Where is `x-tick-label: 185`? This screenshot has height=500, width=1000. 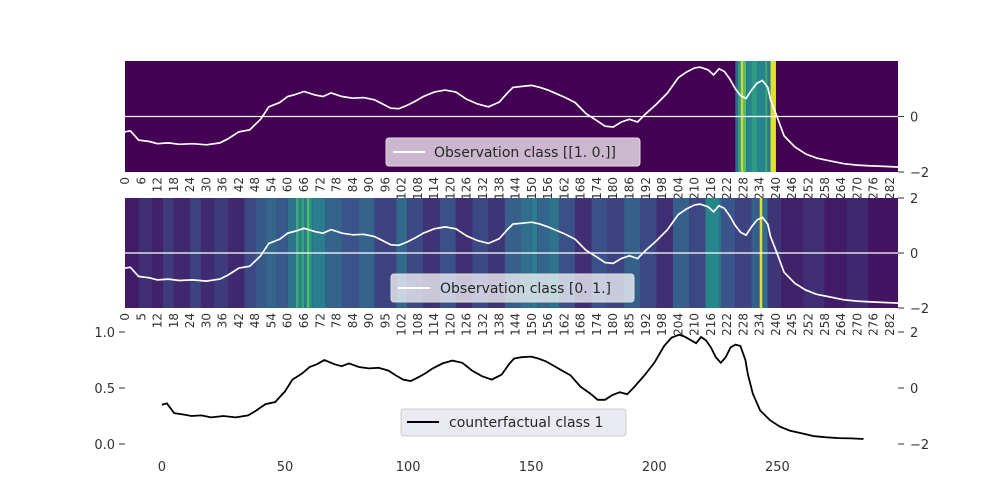 x-tick-label: 185 is located at coordinates (629, 324).